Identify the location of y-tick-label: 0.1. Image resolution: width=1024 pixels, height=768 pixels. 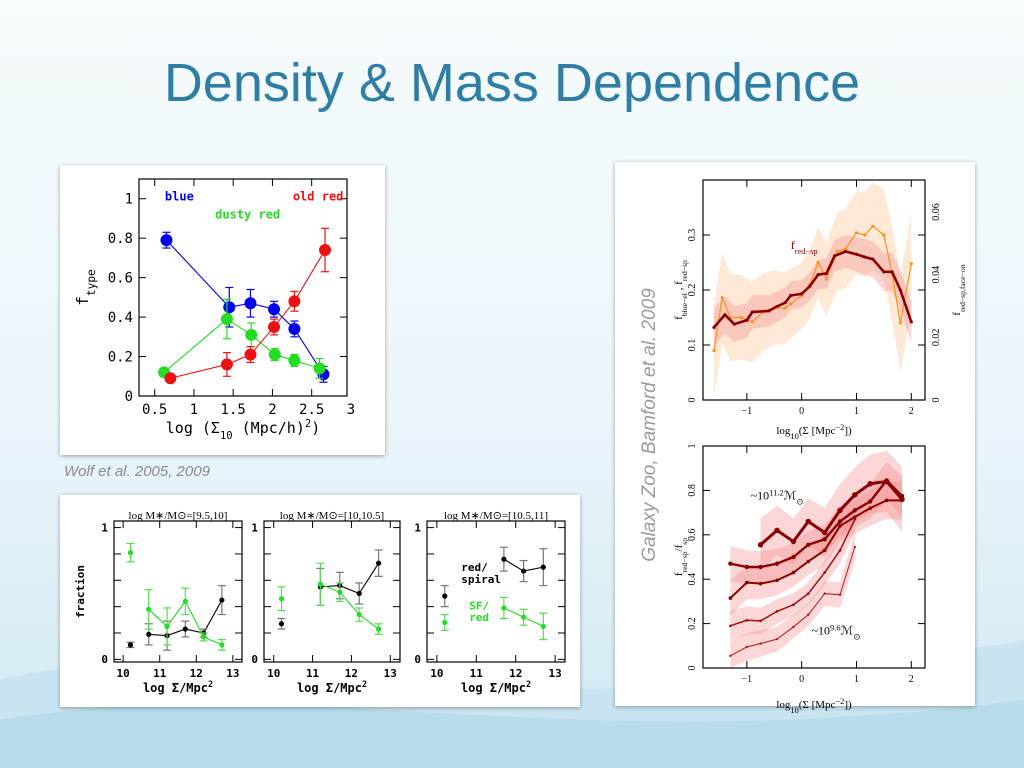
(692, 345).